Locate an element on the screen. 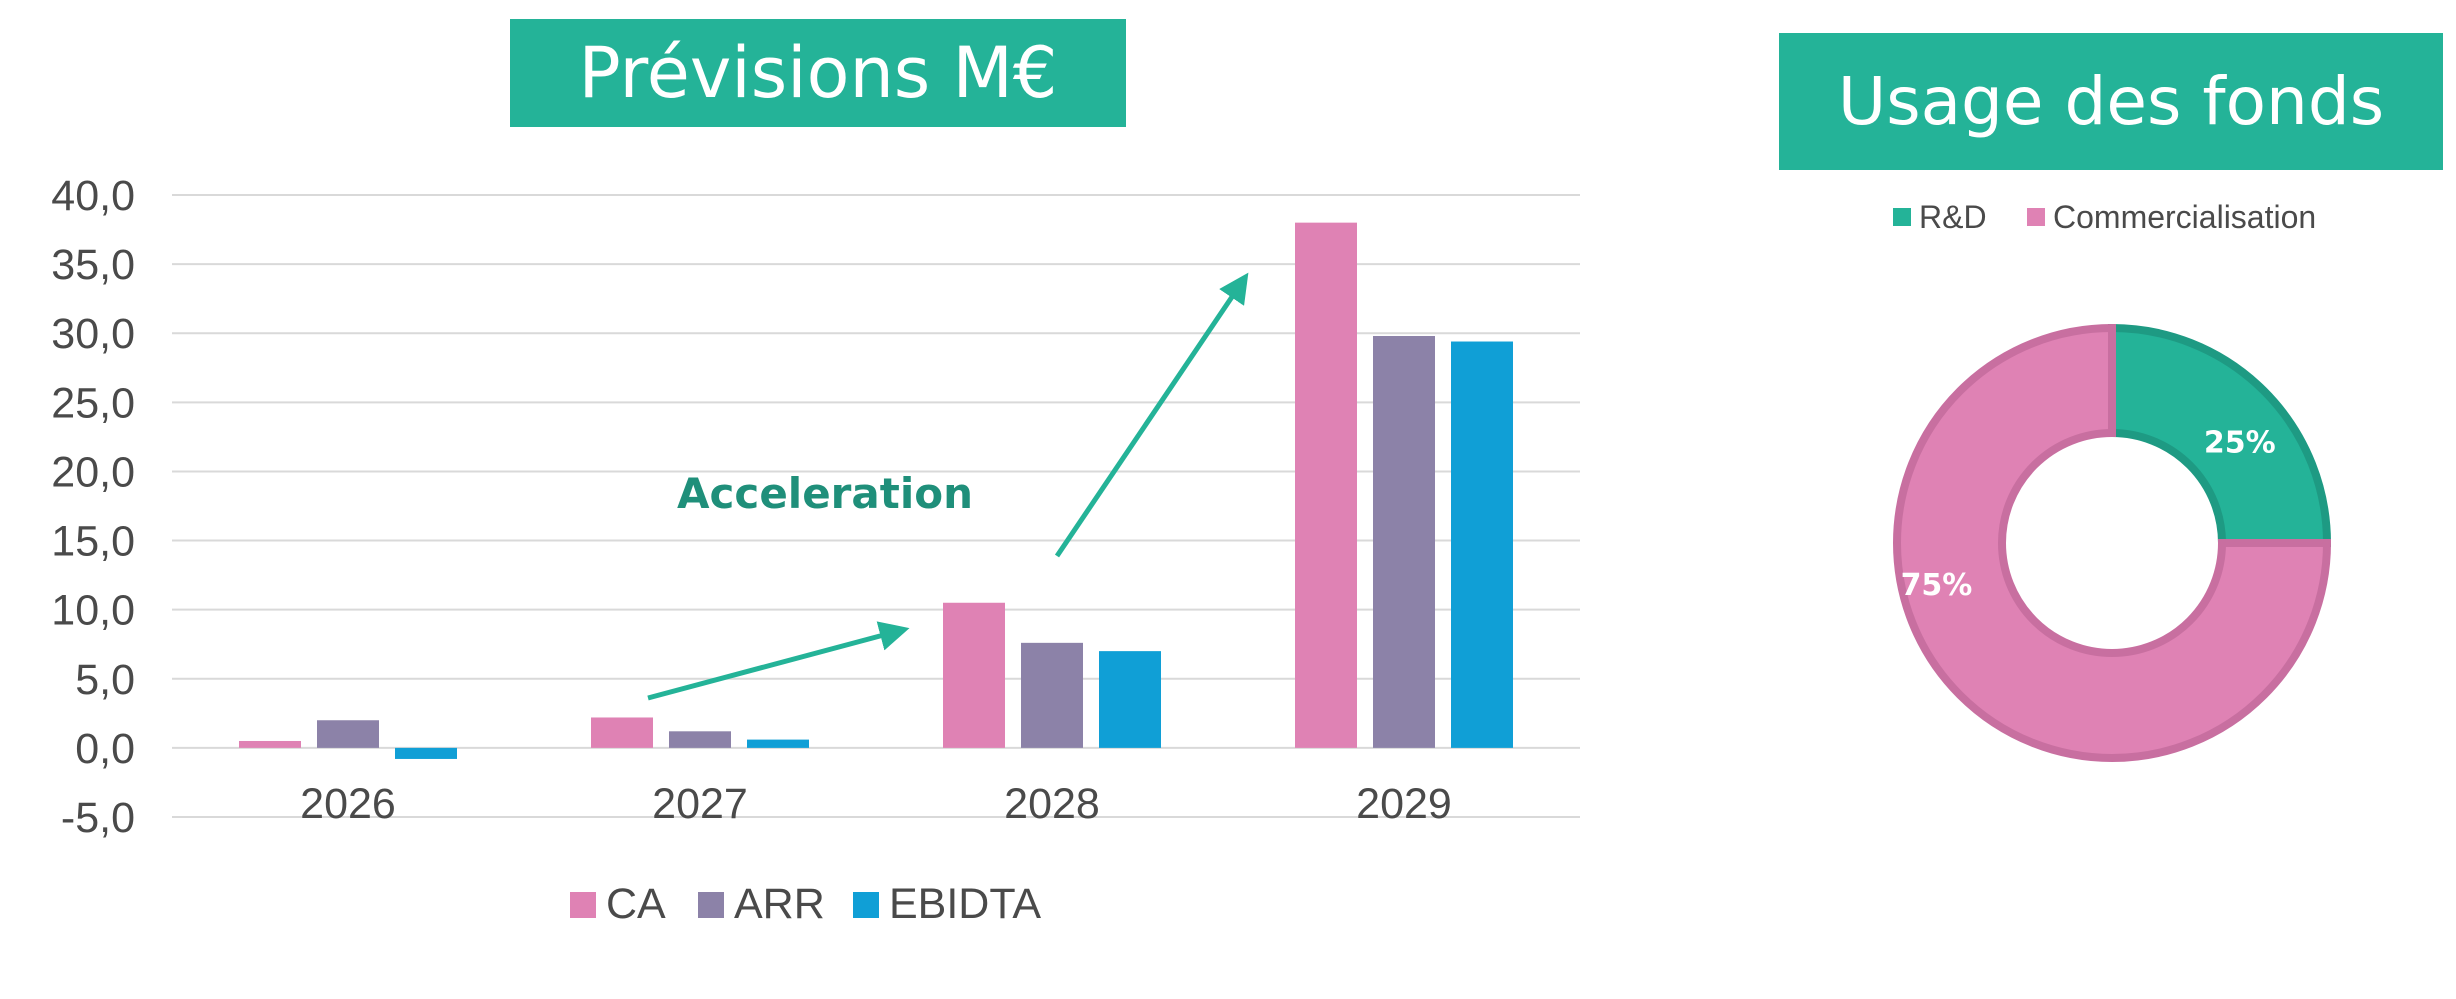  bar-ebidta-2028 is located at coordinates (1130, 699).